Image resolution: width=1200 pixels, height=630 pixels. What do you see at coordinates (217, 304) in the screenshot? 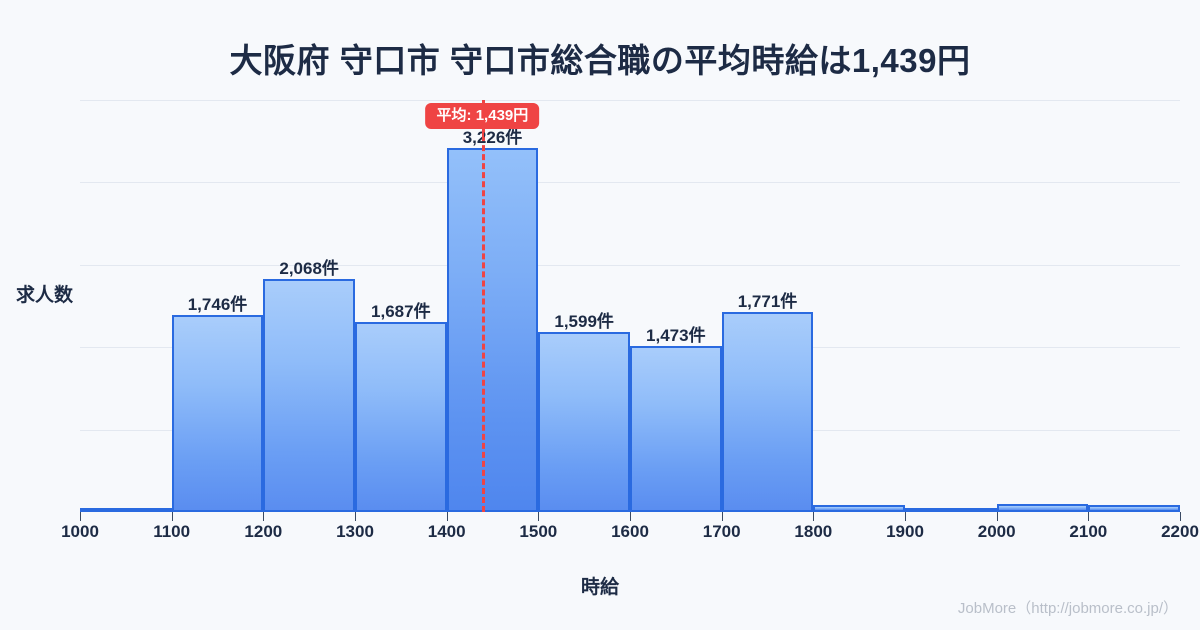
I see `bar-value-label: 1,746件` at bounding box center [217, 304].